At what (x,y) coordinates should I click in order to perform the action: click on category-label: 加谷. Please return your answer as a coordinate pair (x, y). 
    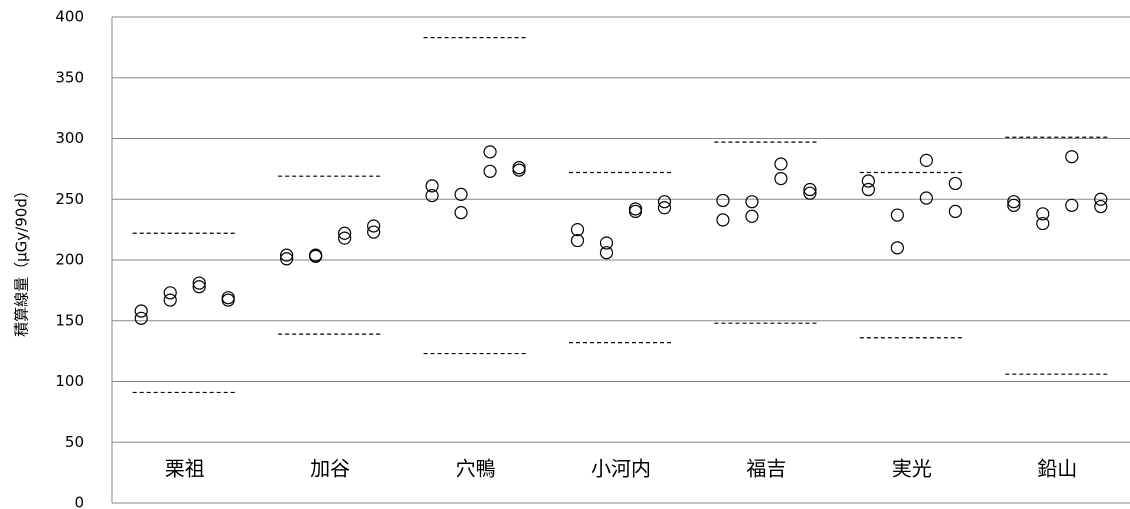
    Looking at the image, I should click on (330, 469).